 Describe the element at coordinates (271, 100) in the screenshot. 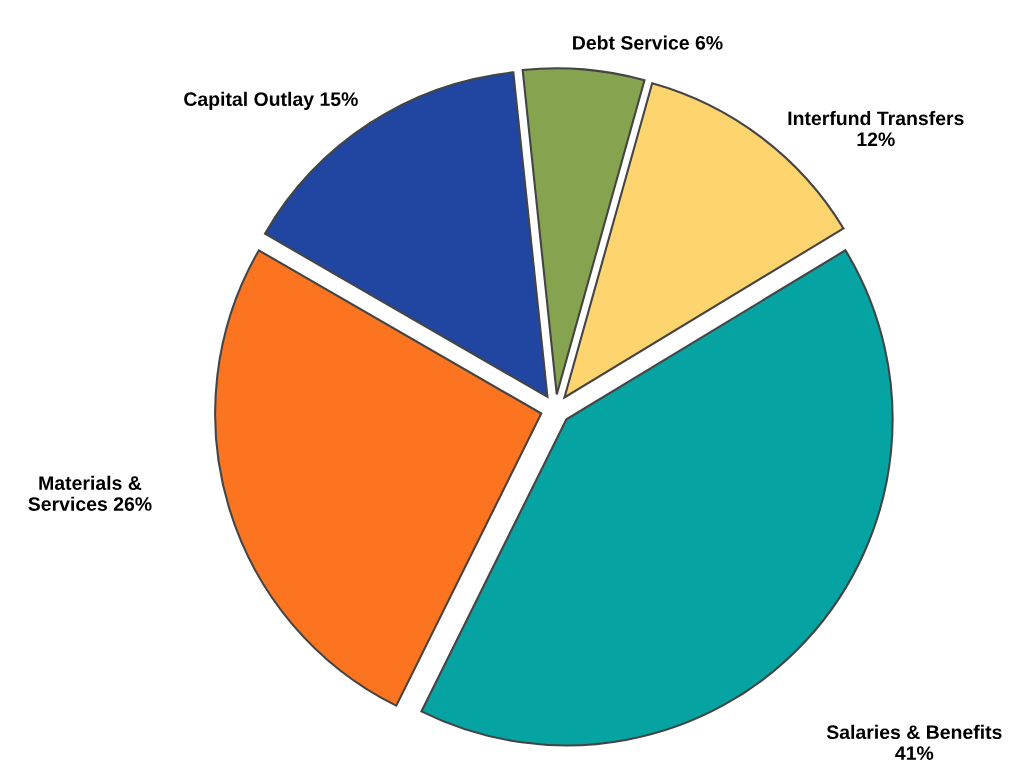

I see `slice-label: Capital Outlay 15%` at that location.